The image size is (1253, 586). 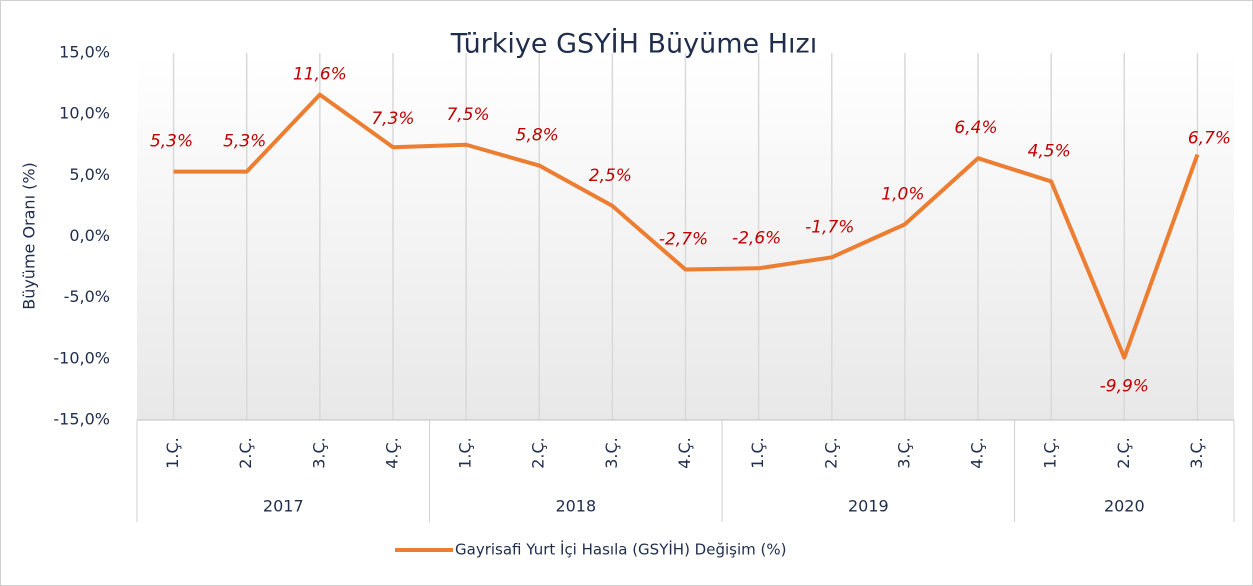 What do you see at coordinates (537, 136) in the screenshot?
I see `data-label: 5,8%` at bounding box center [537, 136].